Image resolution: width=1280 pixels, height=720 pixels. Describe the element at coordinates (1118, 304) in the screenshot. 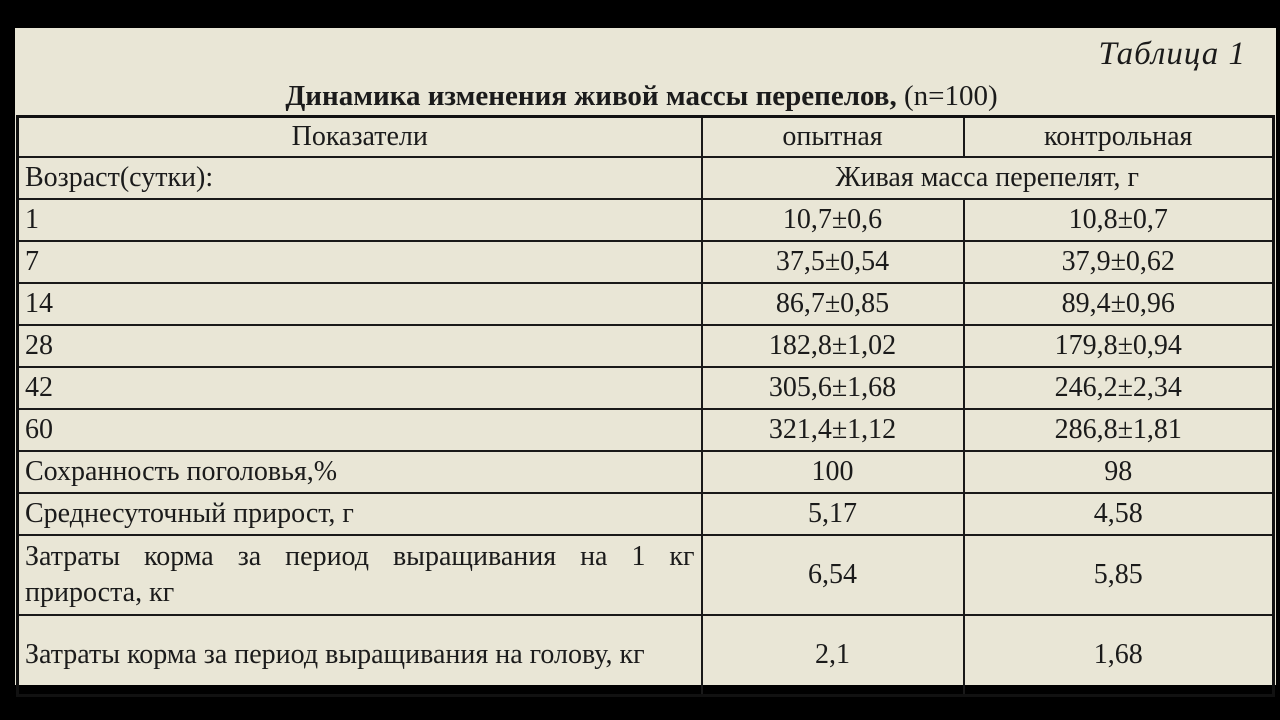

I see `control-value: 89,4±0,96` at that location.